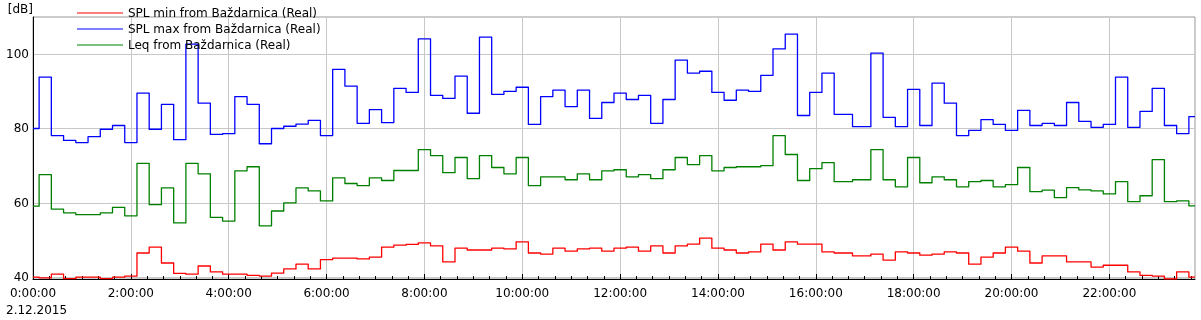 The width and height of the screenshot is (1201, 320). I want to click on x-tick-label: 20:00:00, so click(1011, 293).